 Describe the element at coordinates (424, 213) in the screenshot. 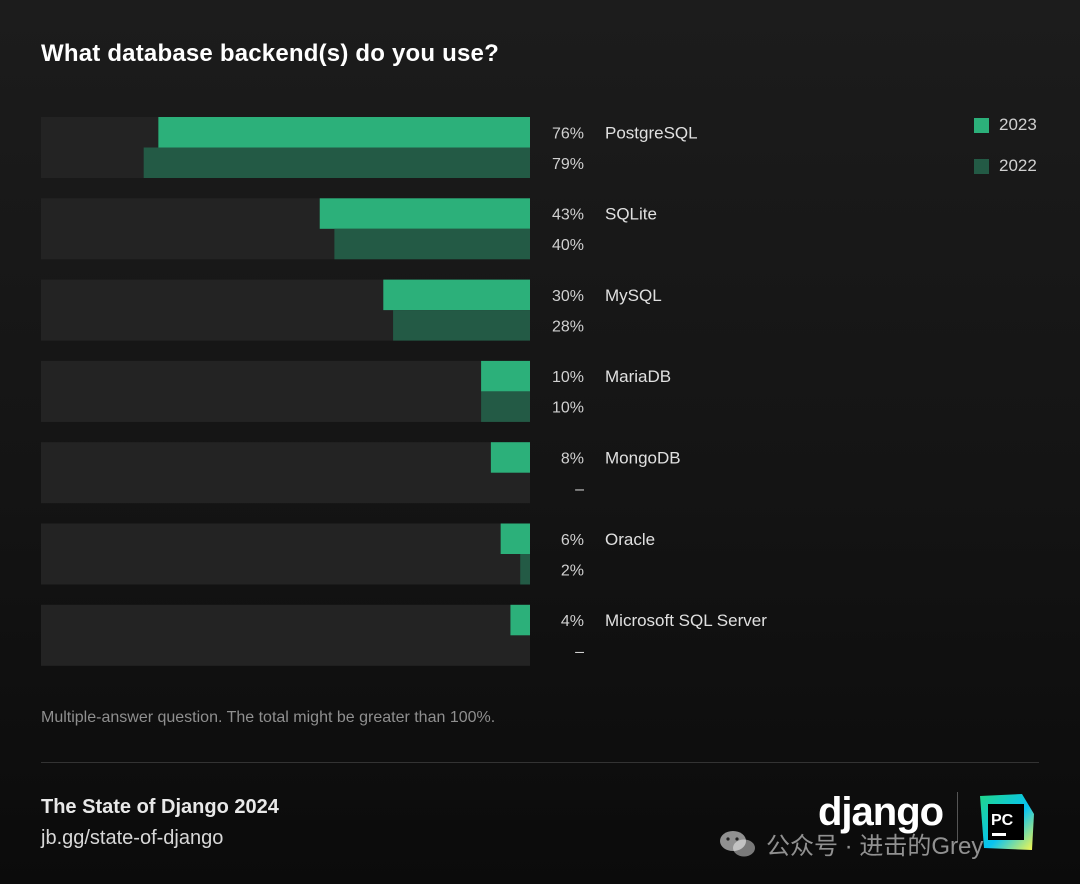

I see `bar-2023-sqlite` at that location.